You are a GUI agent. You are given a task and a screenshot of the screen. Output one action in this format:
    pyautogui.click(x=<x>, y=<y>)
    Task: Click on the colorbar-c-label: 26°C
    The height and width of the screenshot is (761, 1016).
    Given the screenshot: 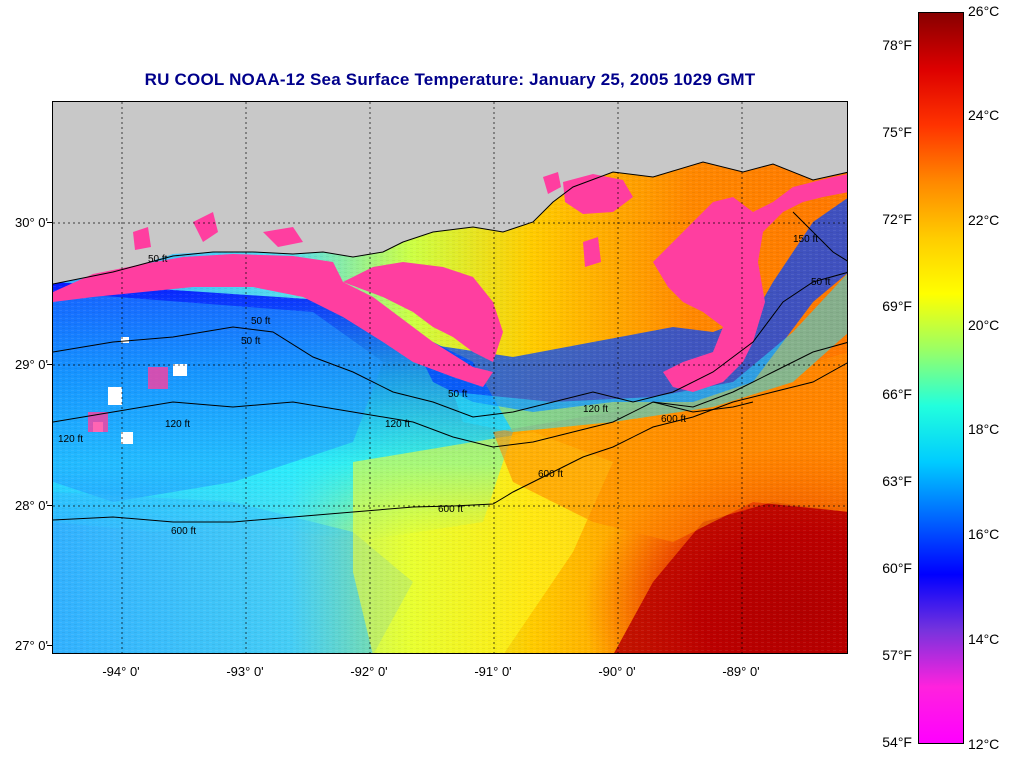 What is the action you would take?
    pyautogui.click(x=984, y=11)
    